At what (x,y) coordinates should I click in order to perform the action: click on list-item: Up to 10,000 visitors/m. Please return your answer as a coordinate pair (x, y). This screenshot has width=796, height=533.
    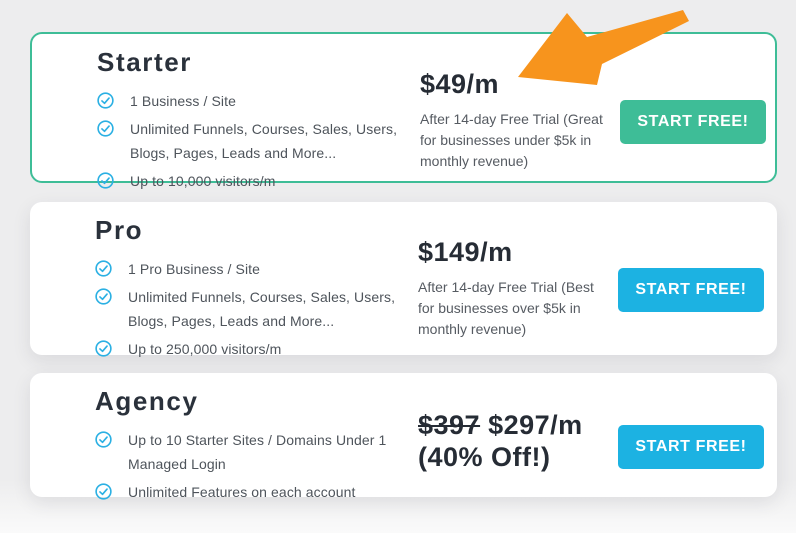
    Looking at the image, I should click on (258, 181).